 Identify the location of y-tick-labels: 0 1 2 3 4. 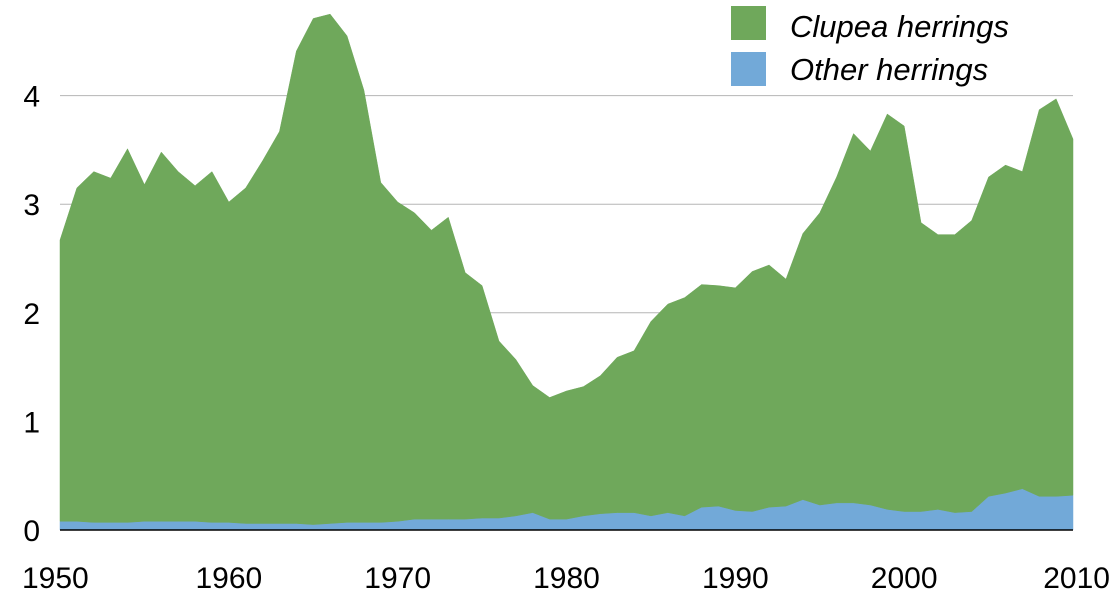
(31, 314).